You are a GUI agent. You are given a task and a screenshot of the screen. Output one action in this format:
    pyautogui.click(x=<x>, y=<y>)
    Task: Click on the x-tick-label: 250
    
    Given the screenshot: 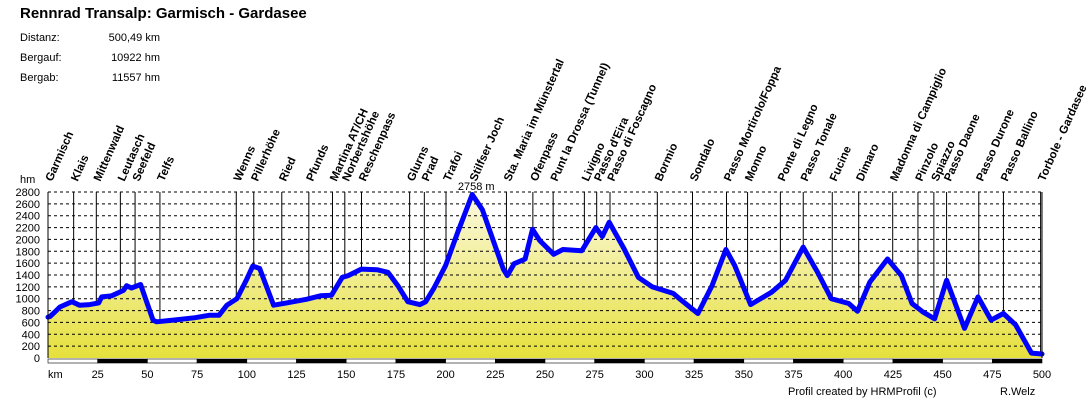 What is the action you would take?
    pyautogui.click(x=545, y=375)
    